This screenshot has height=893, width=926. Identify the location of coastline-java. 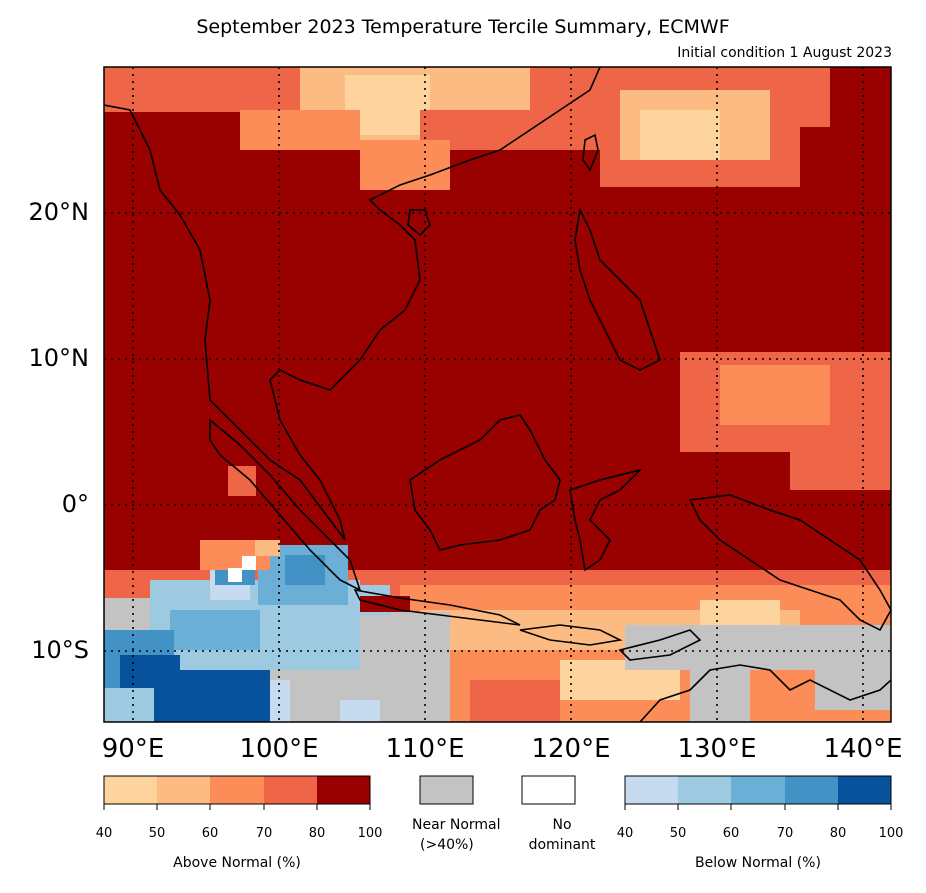
(437, 607).